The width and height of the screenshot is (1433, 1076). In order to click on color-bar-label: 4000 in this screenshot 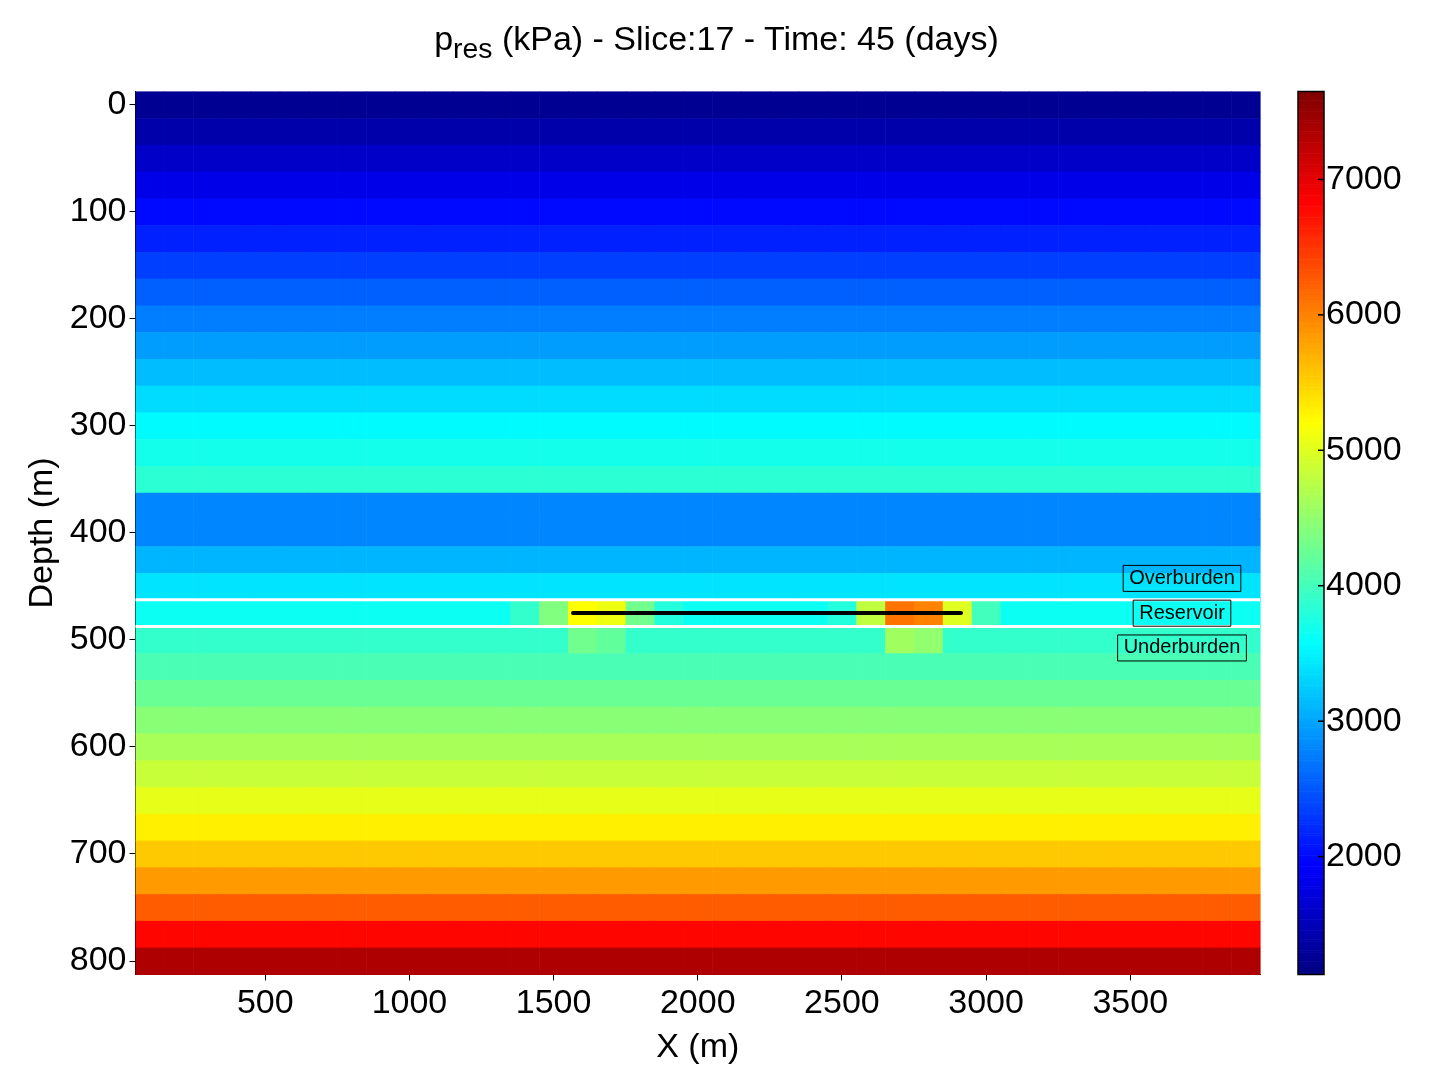, I will do `click(1364, 583)`.